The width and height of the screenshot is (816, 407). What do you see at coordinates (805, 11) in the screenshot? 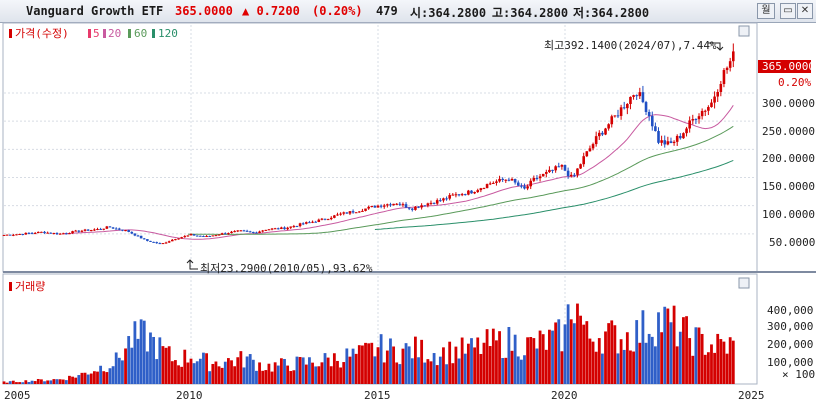
I see `close-button: ✕` at bounding box center [805, 11].